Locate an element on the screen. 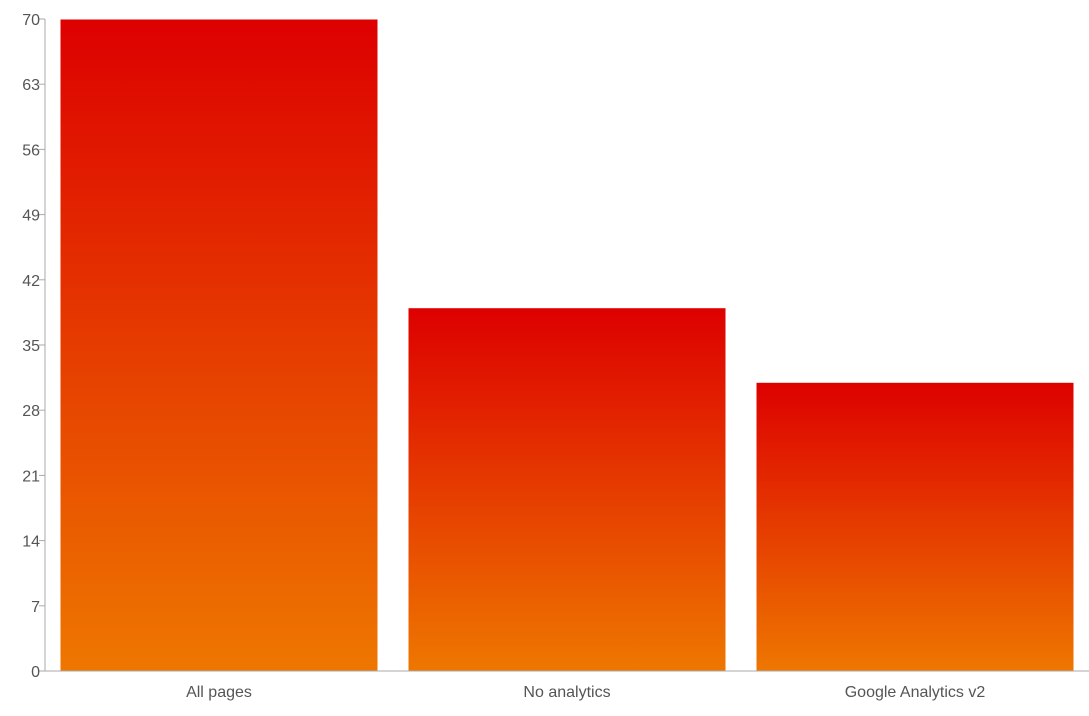  y-tick-label: 70 is located at coordinates (31, 20).